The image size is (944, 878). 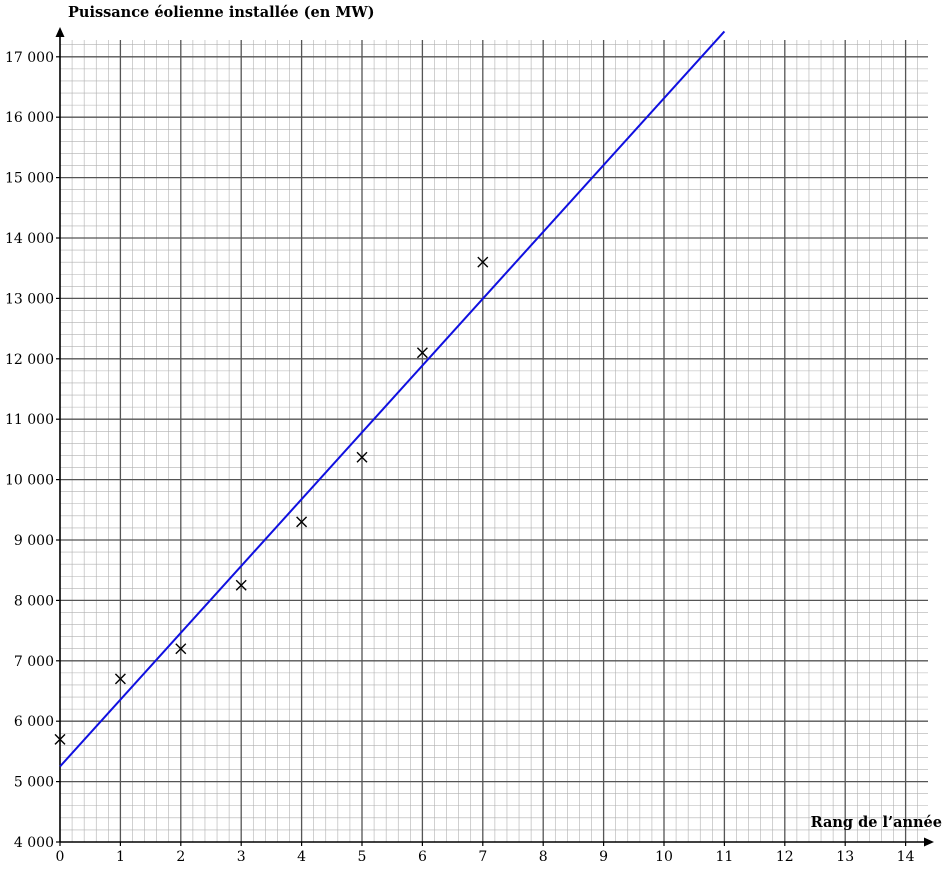 I want to click on y-tick-label: 8 000, so click(x=34, y=601).